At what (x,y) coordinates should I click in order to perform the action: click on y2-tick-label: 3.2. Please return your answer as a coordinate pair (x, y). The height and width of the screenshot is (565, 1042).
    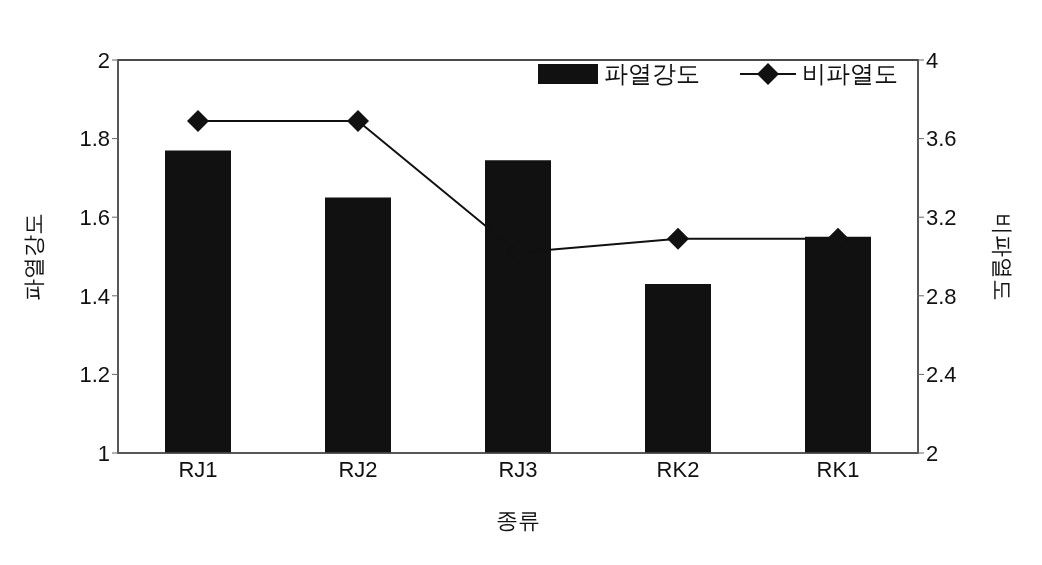
    Looking at the image, I should click on (941, 218).